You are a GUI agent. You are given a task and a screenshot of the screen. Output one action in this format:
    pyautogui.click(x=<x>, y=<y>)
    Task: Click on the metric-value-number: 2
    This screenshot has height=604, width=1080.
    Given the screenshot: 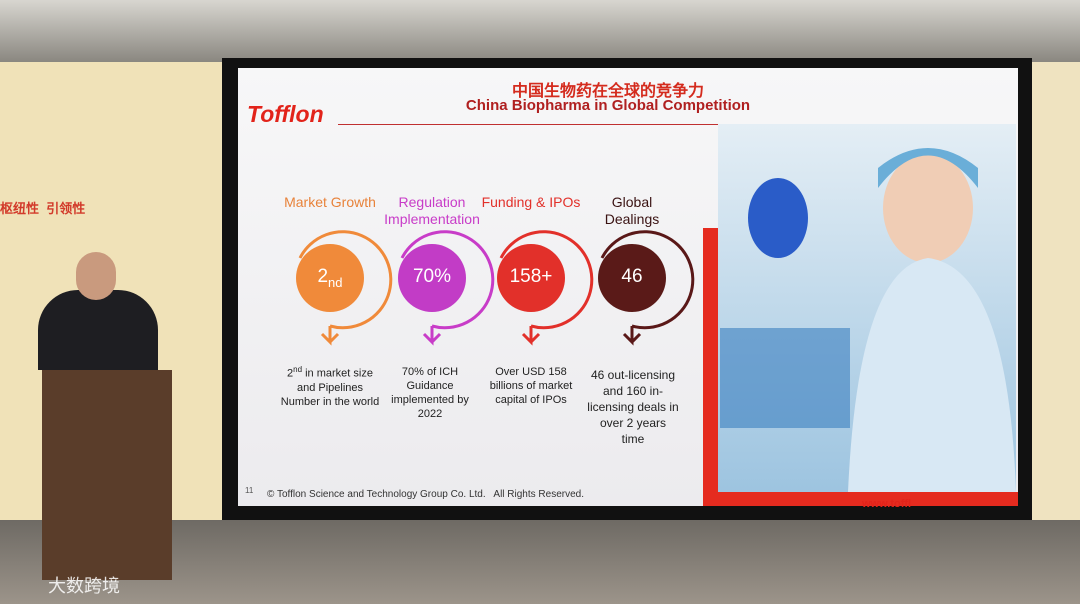 What is the action you would take?
    pyautogui.click(x=323, y=276)
    